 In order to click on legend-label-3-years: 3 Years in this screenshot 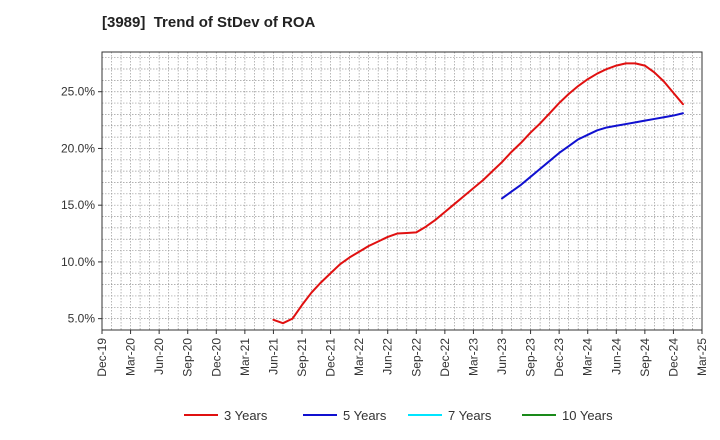, I will do `click(246, 415)`.